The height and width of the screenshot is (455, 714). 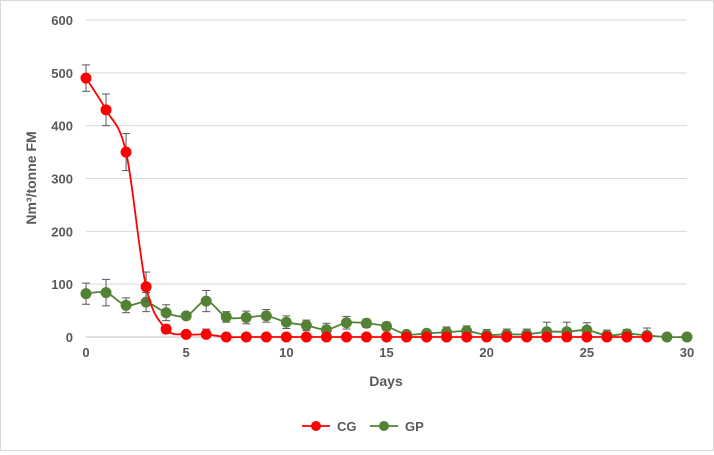 What do you see at coordinates (687, 352) in the screenshot?
I see `x-tick-label: 30` at bounding box center [687, 352].